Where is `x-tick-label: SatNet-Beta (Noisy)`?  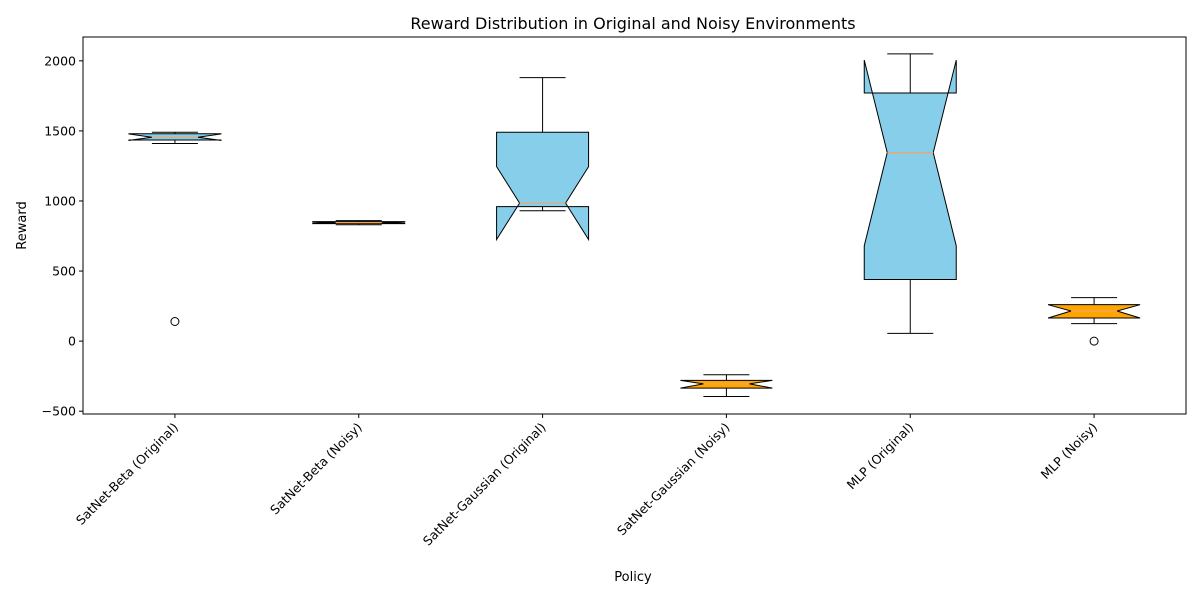
x-tick-label: SatNet-Beta (Noisy) is located at coordinates (316, 469).